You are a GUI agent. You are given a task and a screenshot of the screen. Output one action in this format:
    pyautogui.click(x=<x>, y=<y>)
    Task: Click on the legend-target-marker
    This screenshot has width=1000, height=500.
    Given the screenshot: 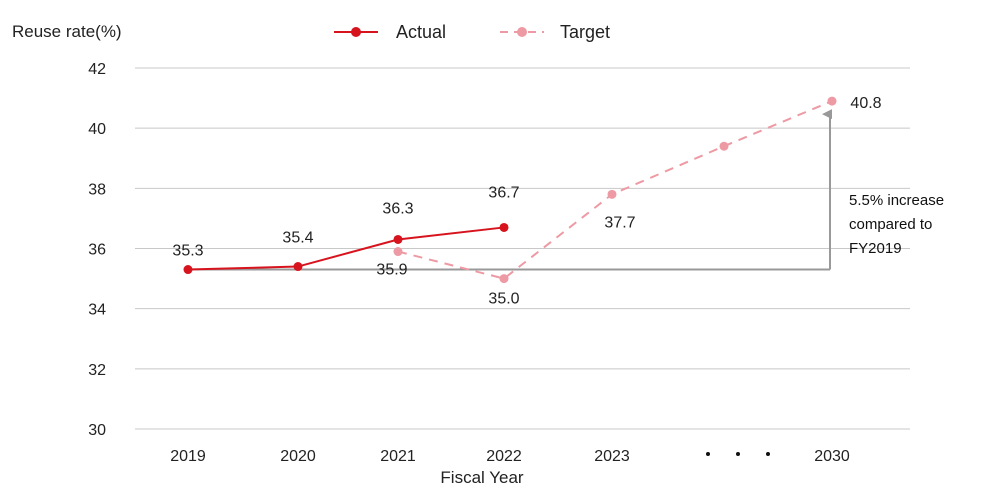 What is the action you would take?
    pyautogui.click(x=522, y=32)
    